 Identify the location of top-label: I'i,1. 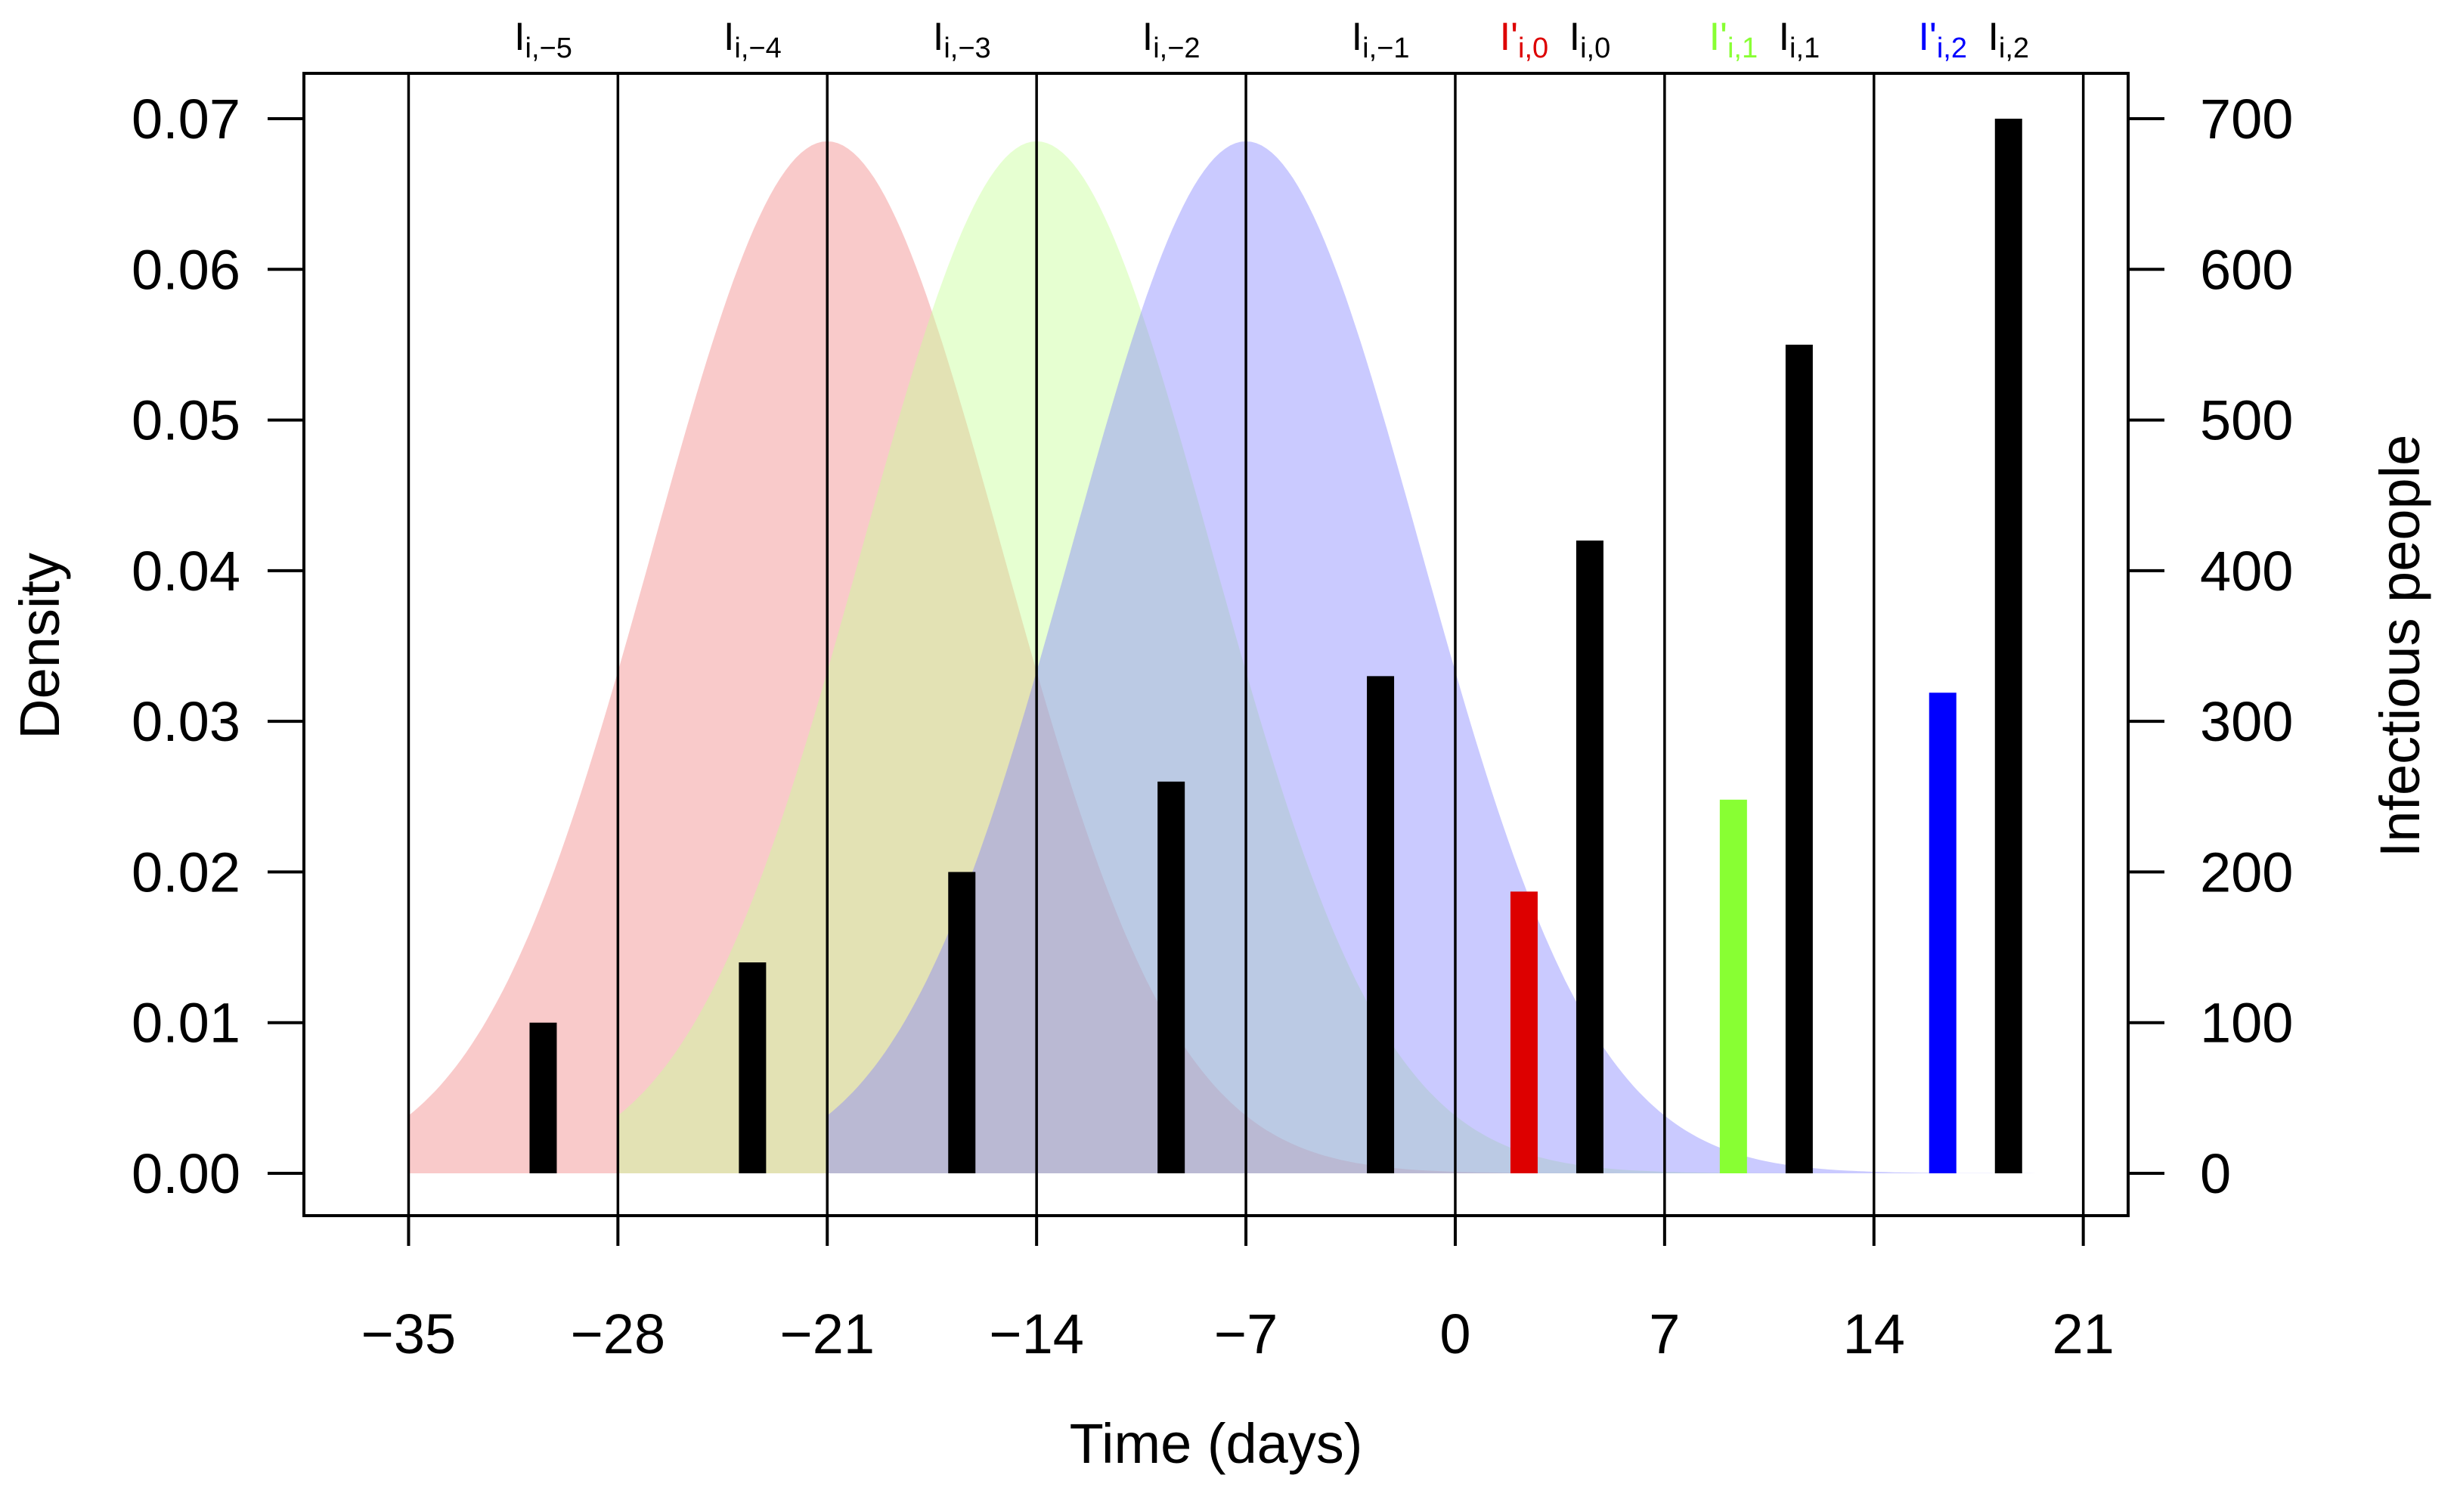
(1734, 40).